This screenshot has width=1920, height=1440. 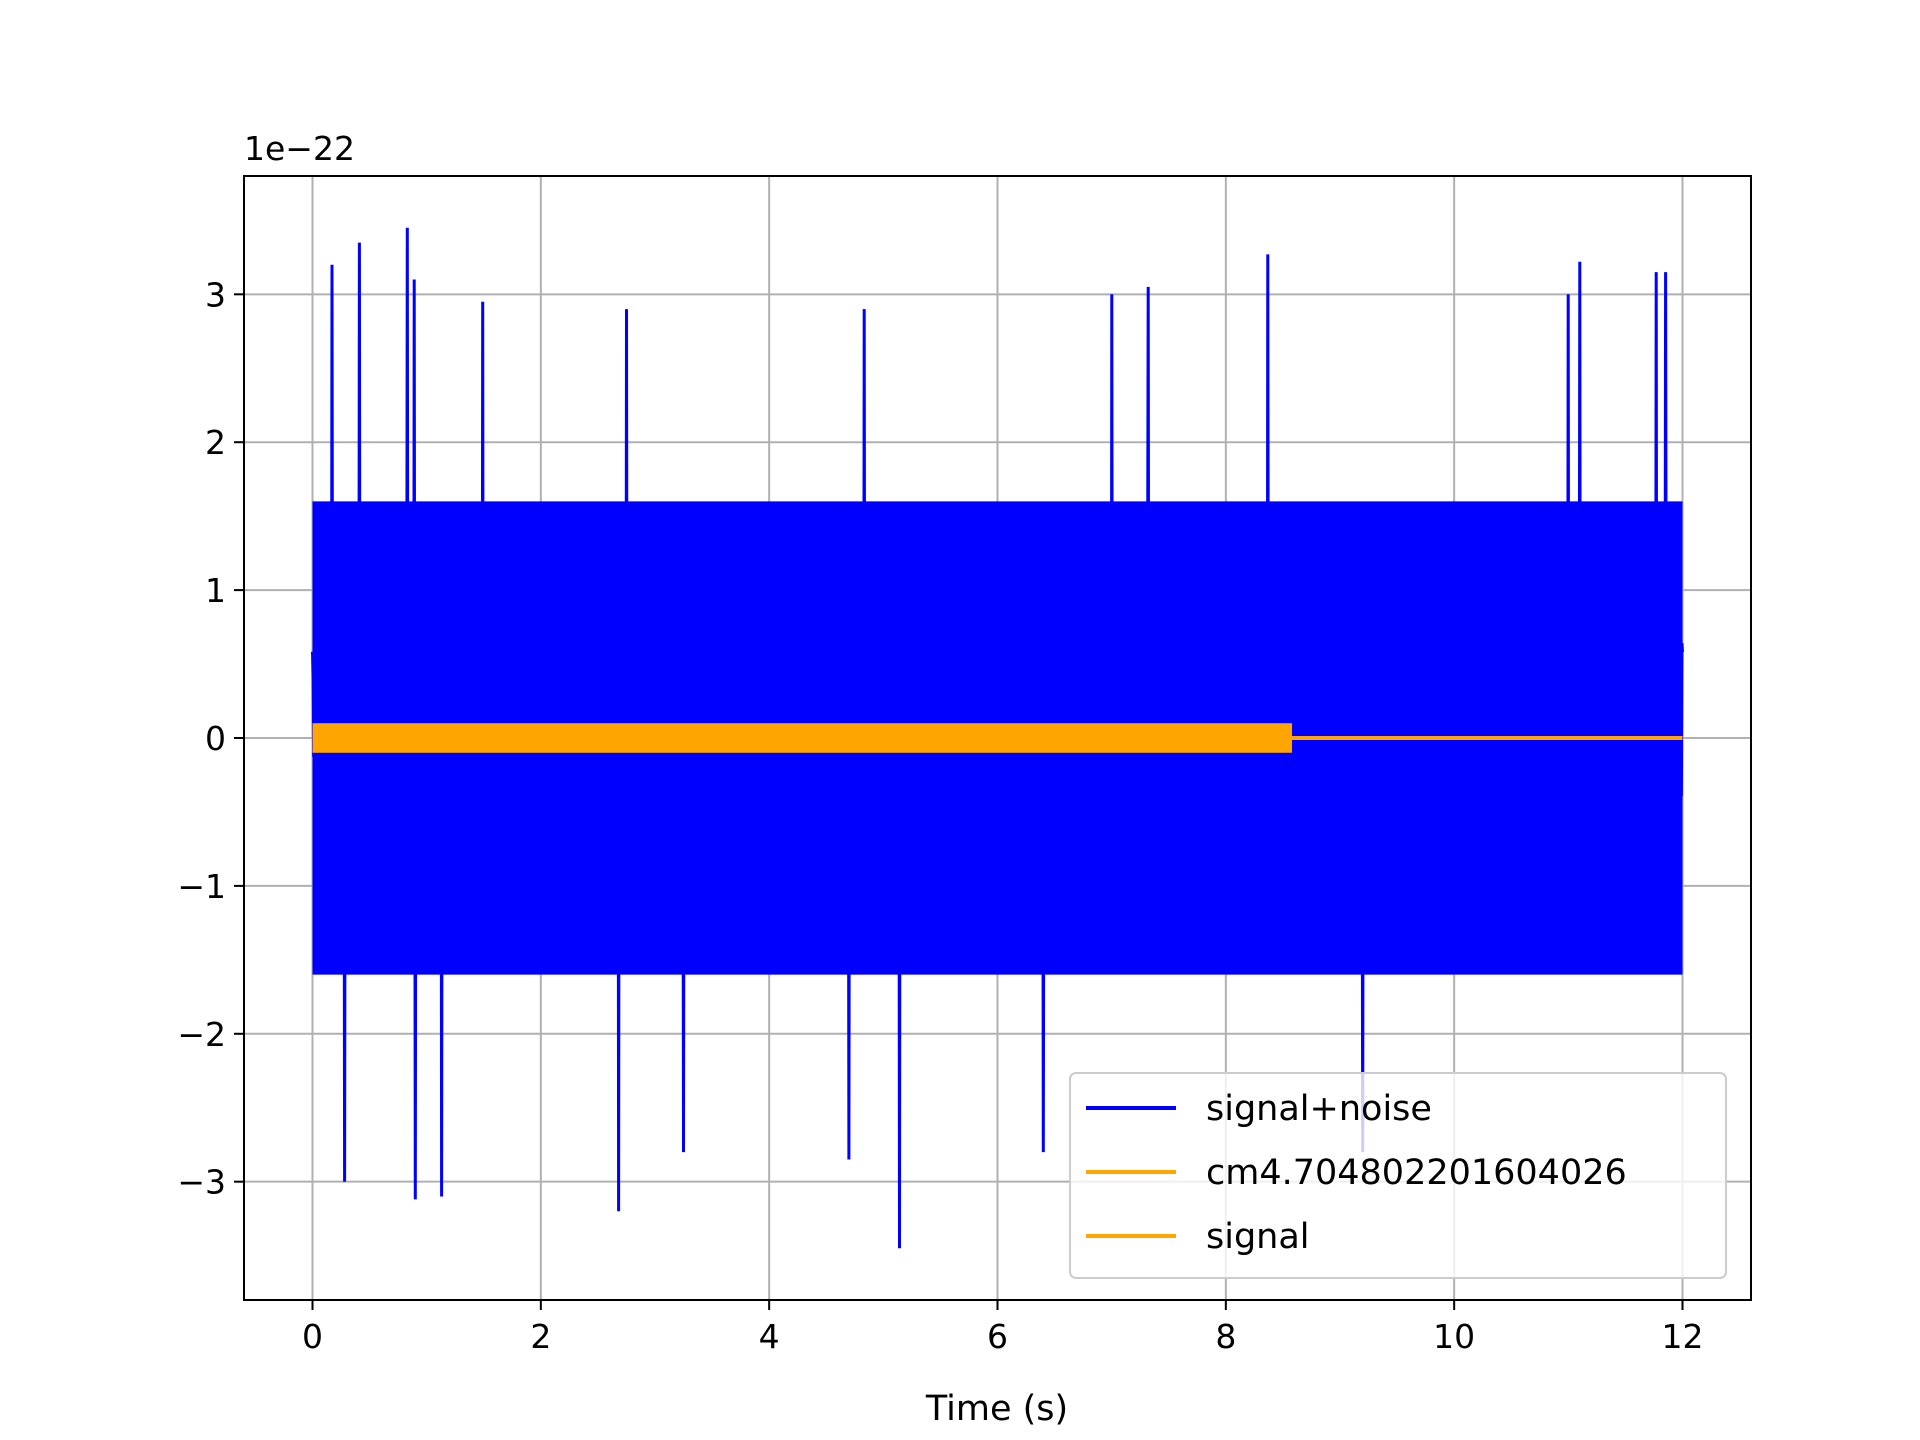 I want to click on x-tick-label: 6, so click(x=997, y=1336).